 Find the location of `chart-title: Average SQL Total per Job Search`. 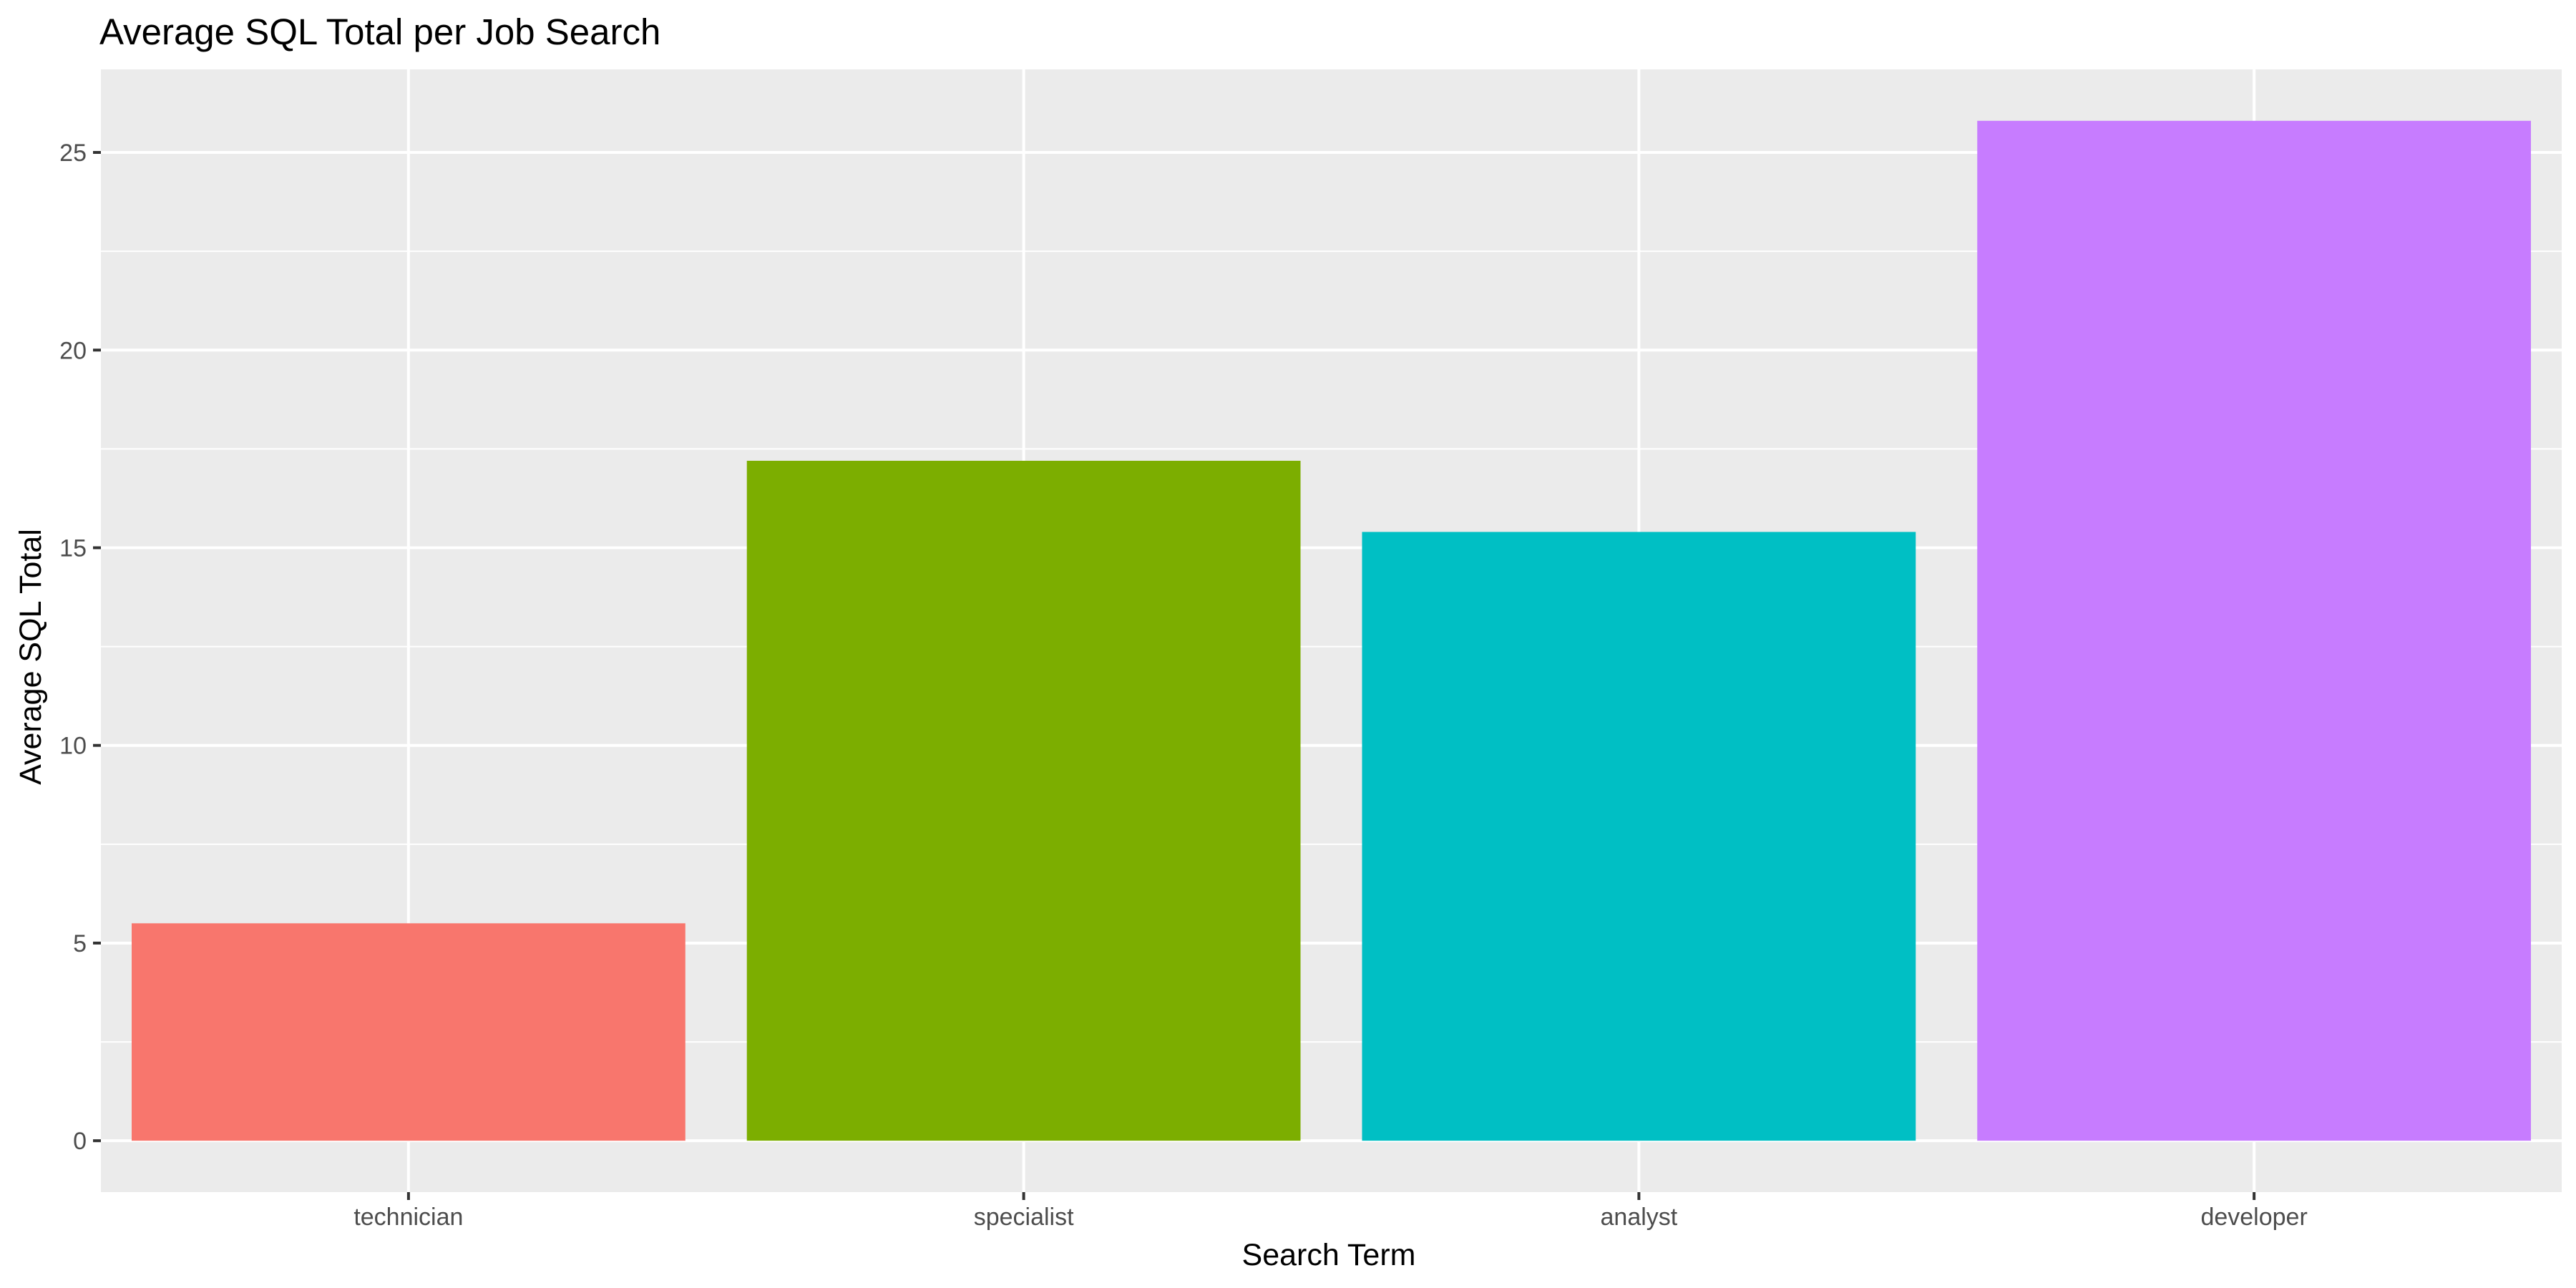

chart-title: Average SQL Total per Job Search is located at coordinates (379, 31).